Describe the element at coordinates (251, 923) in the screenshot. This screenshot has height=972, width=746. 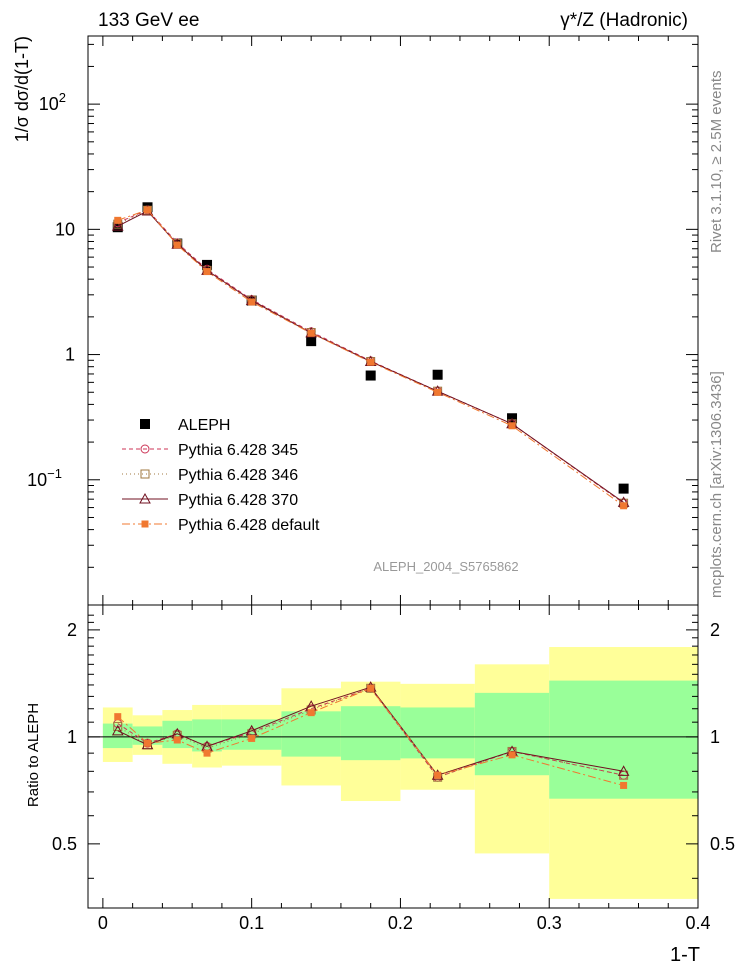
I see `x-tick-label: 0.1` at that location.